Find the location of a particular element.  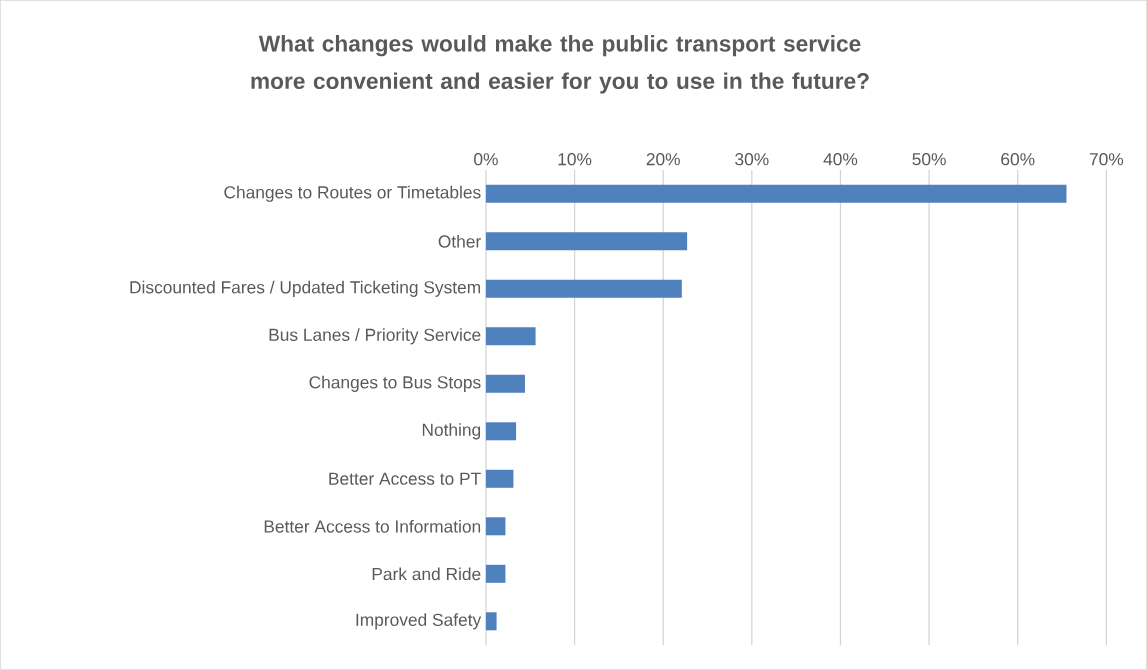

x-tick-label: 30% is located at coordinates (752, 159).